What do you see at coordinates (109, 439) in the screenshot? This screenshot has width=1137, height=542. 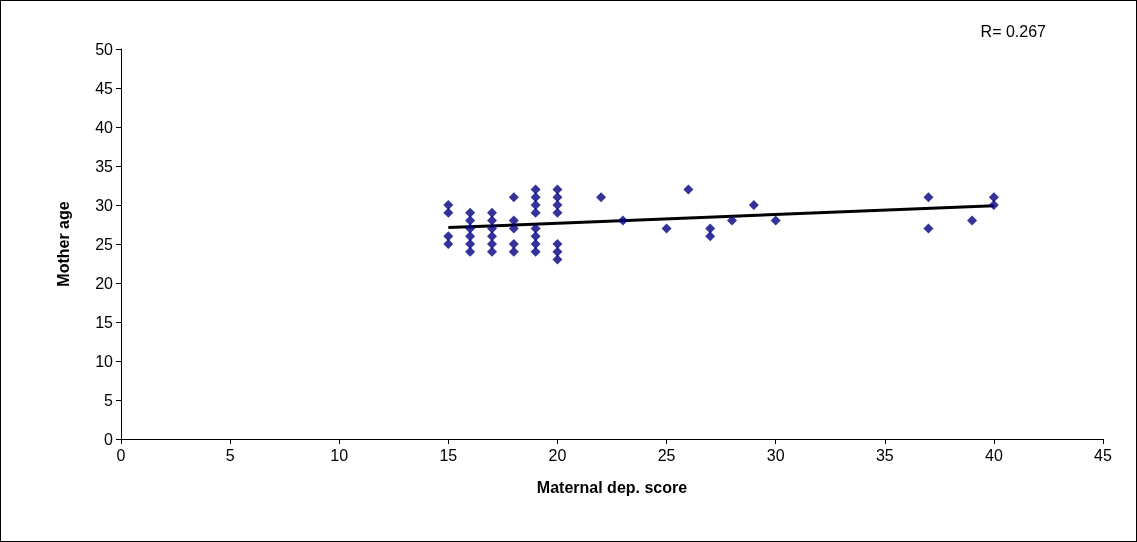 I see `y-tick-label: 0` at bounding box center [109, 439].